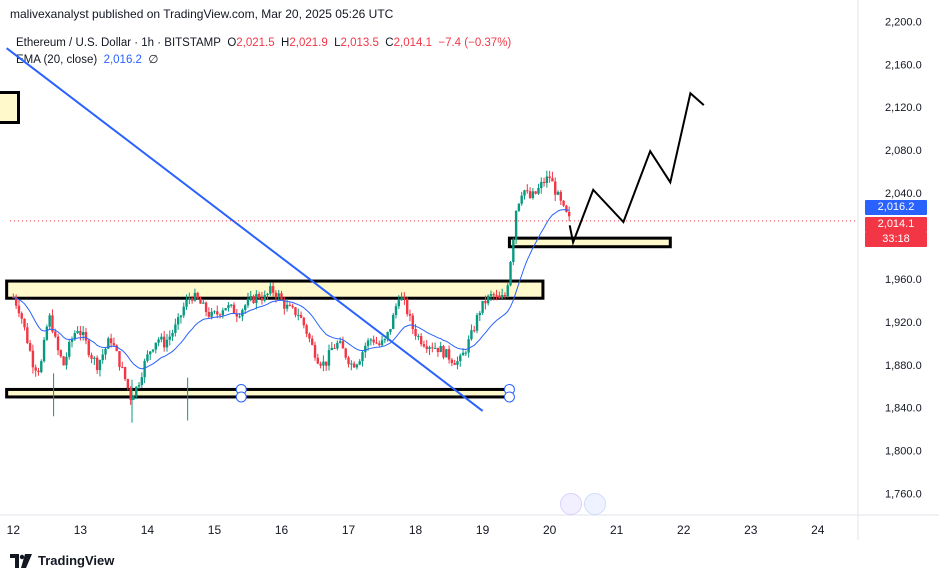 Image resolution: width=939 pixels, height=579 pixels. What do you see at coordinates (118, 43) in the screenshot?
I see `symbol-label: Ethereum / U.S. Dollar · 1h · BITSTAMP` at bounding box center [118, 43].